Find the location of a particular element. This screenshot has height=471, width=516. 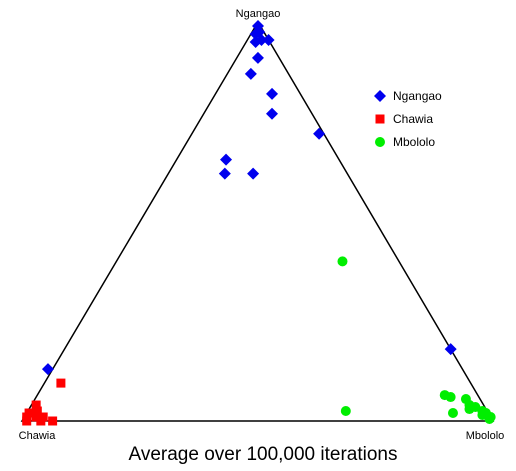

legend-marker-ngangao is located at coordinates (380, 96).